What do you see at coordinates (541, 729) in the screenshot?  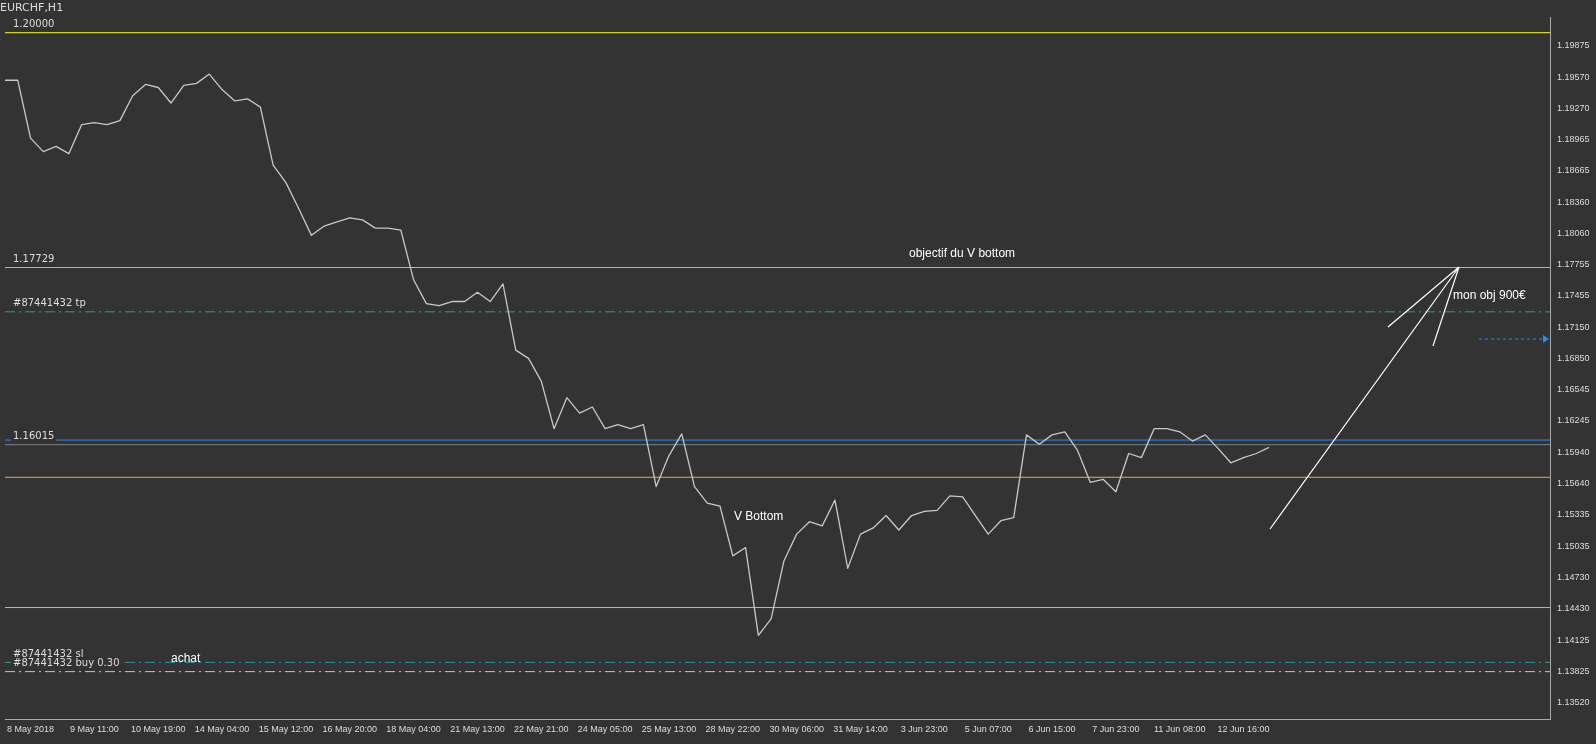 I see `x-tick-label: 22 May 21:00` at bounding box center [541, 729].